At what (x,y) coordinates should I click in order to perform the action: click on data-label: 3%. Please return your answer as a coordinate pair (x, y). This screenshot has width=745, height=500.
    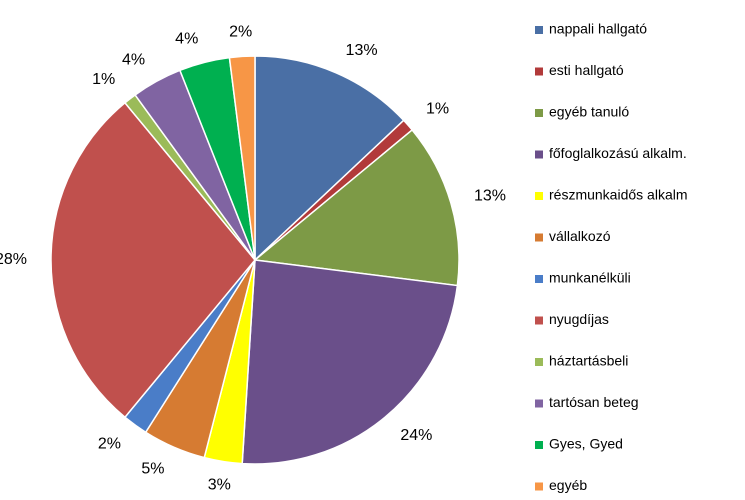
    Looking at the image, I should click on (219, 484).